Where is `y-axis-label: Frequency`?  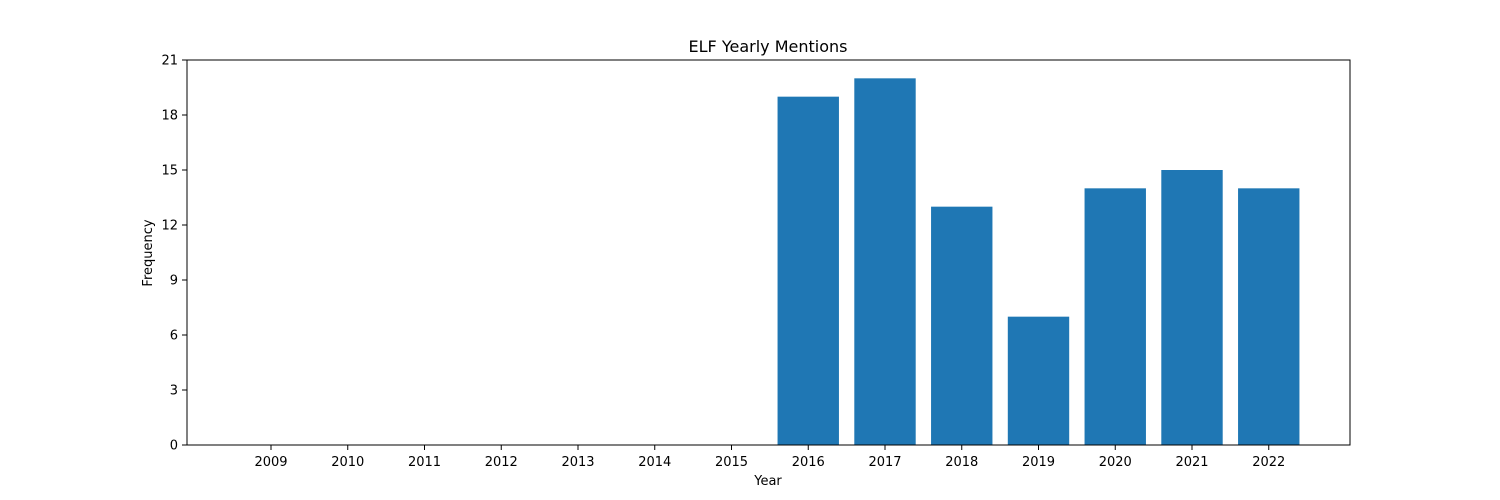 y-axis-label: Frequency is located at coordinates (148, 252).